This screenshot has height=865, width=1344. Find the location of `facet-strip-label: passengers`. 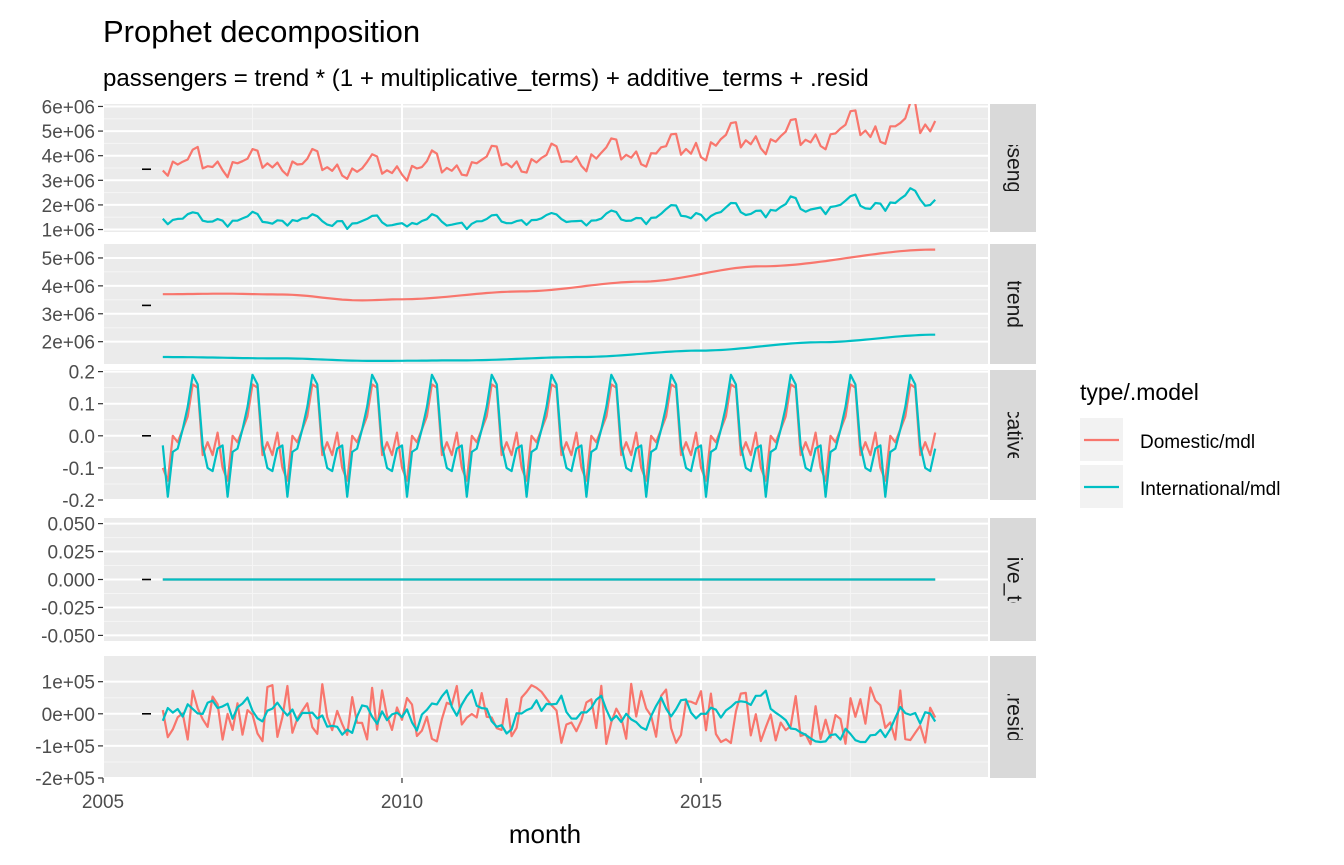

facet-strip-label: passengers is located at coordinates (1013, 168).